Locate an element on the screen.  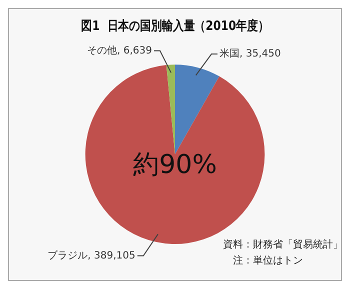
text: 資料：財務省「貿易統計」 is located at coordinates (283, 244).